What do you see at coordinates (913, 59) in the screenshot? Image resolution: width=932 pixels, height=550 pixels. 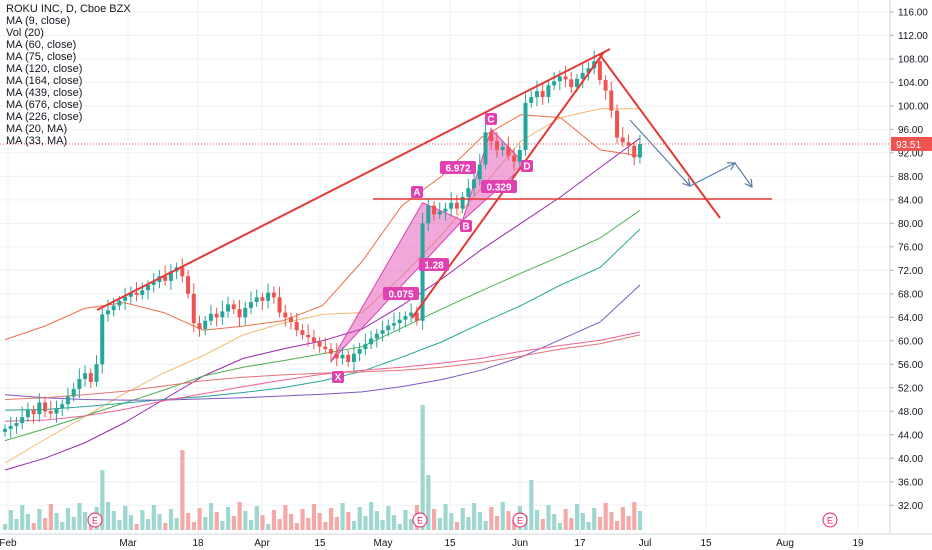 I see `y-tick-label: 108.00` at bounding box center [913, 59].